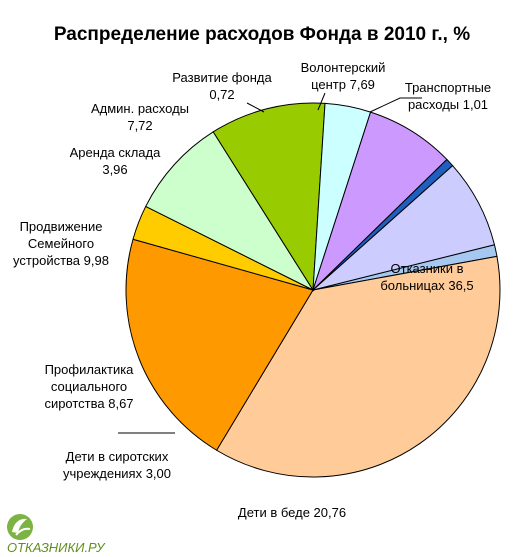  I want to click on slice-label-9: Волонтерский центр 7,69, so click(343, 76).